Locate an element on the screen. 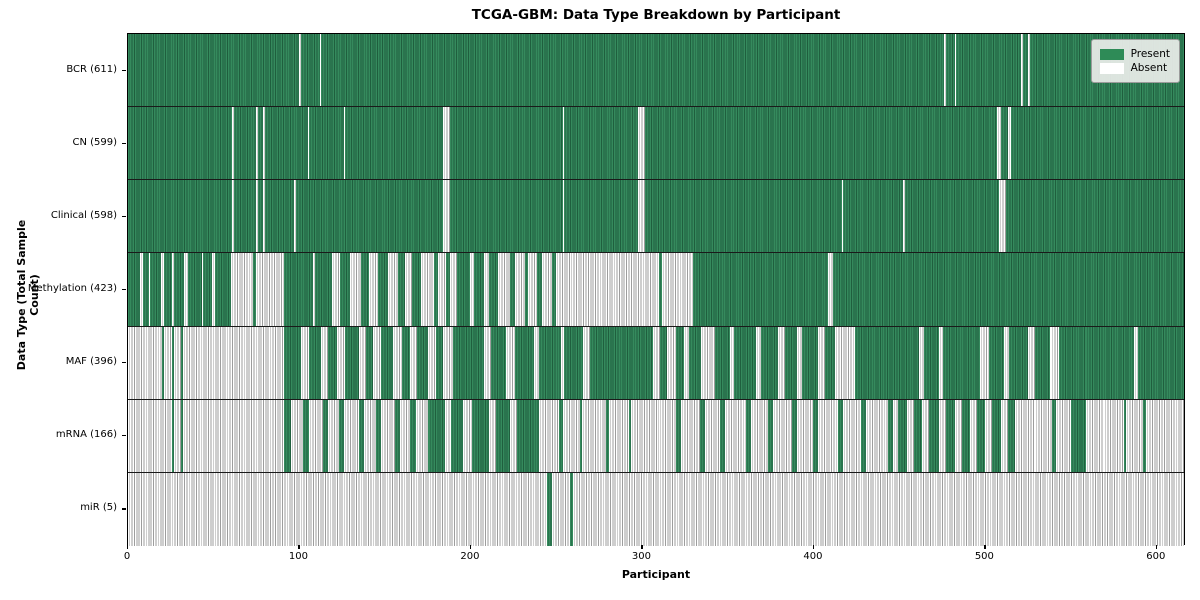 The height and width of the screenshot is (600, 1200). legend-label-absent: Absent is located at coordinates (1149, 68).